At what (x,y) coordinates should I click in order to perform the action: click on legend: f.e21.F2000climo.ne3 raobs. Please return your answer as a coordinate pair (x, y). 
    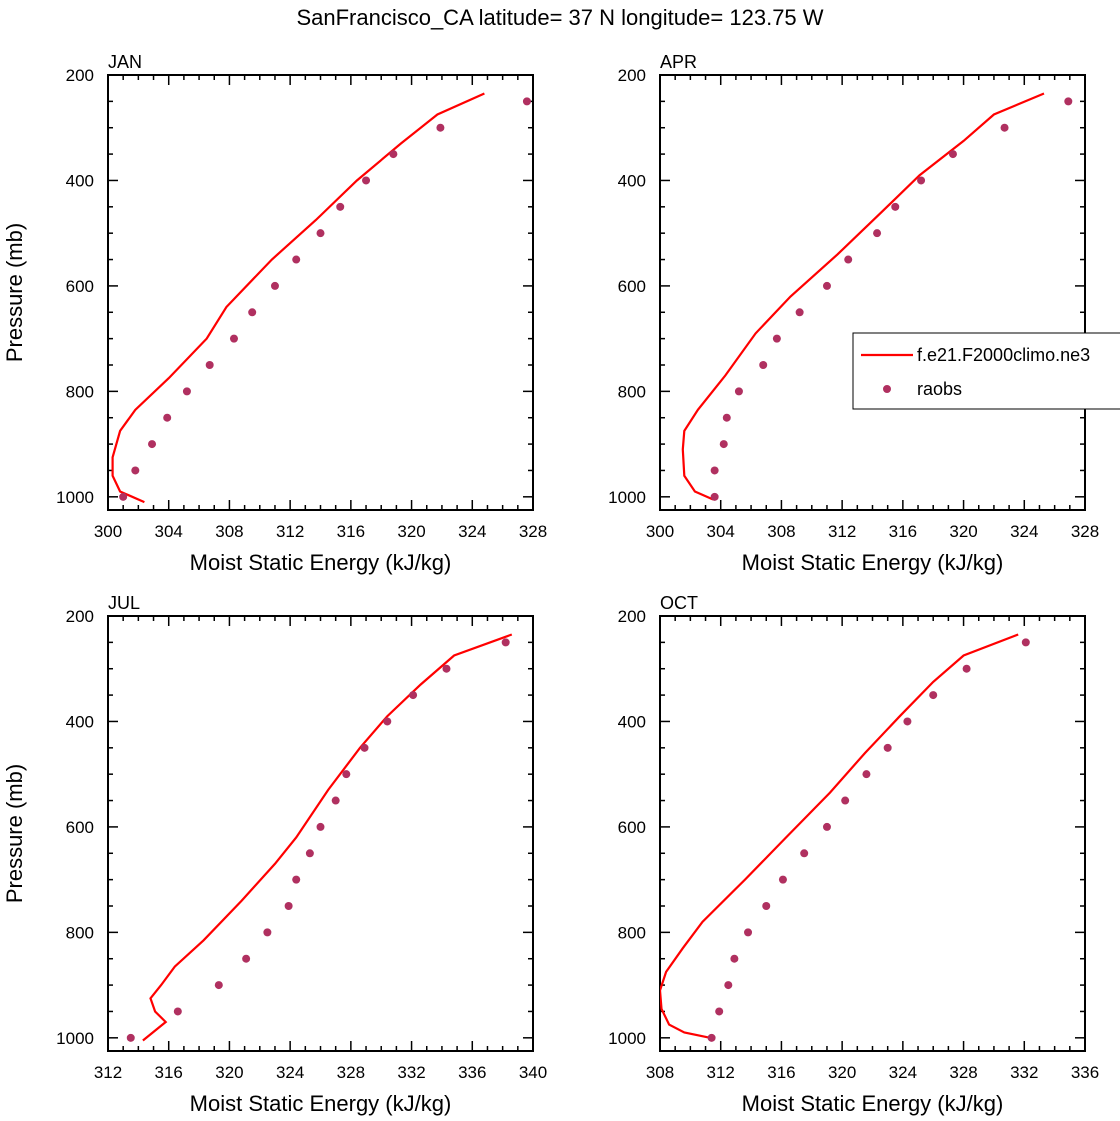
    Looking at the image, I should click on (986, 371).